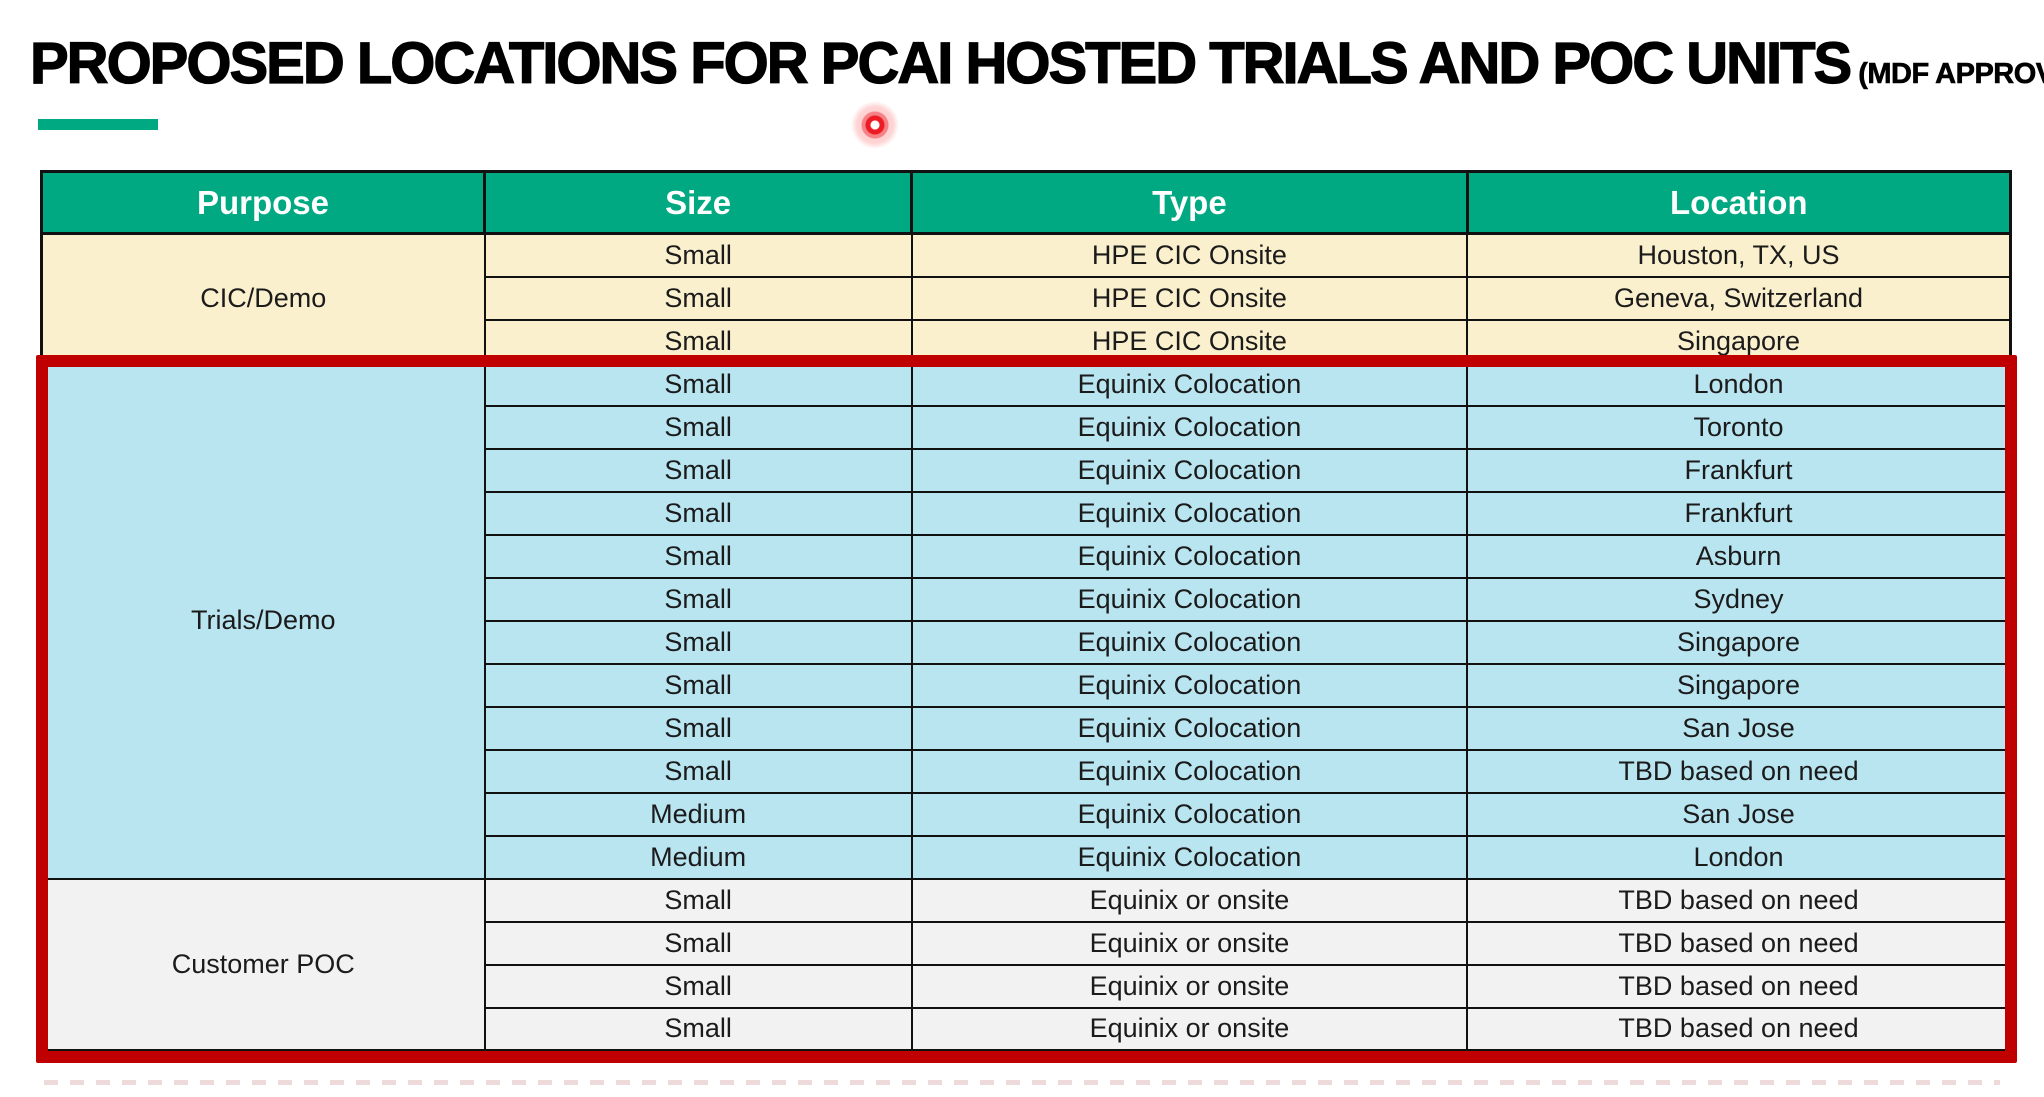 The width and height of the screenshot is (2044, 1097). What do you see at coordinates (1951, 74) in the screenshot?
I see `page-title-suffix: (MDF APPROVED)` at bounding box center [1951, 74].